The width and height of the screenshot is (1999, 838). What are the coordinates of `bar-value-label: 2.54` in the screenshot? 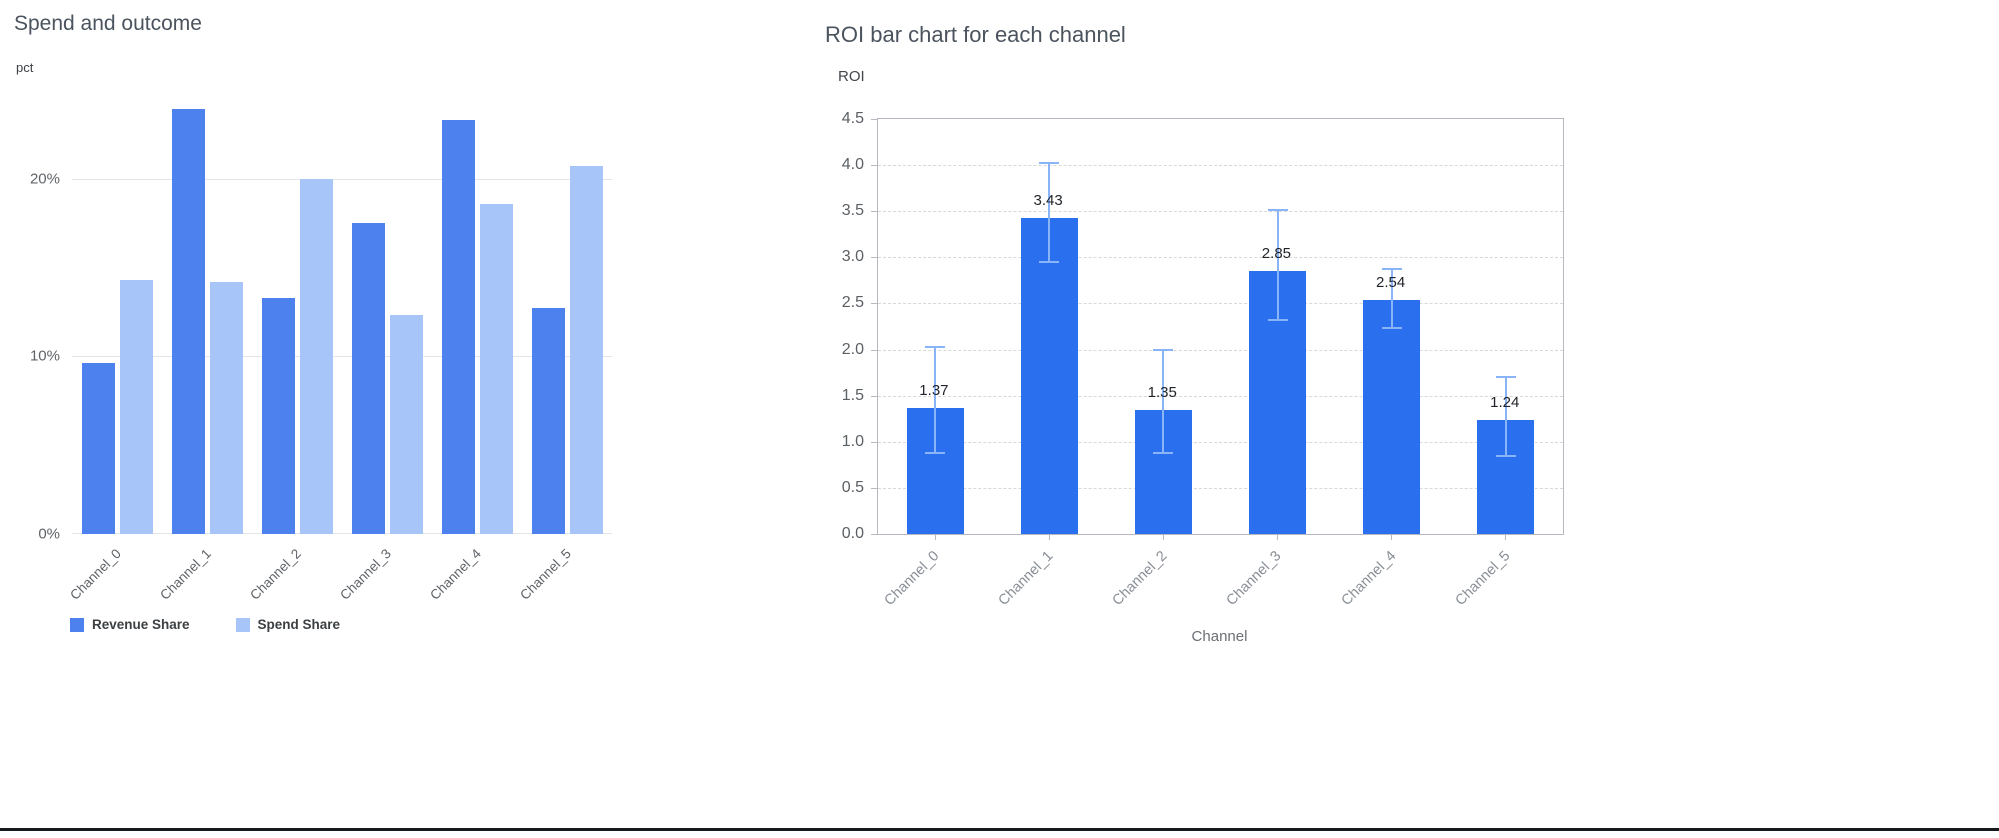 It's located at (1390, 282).